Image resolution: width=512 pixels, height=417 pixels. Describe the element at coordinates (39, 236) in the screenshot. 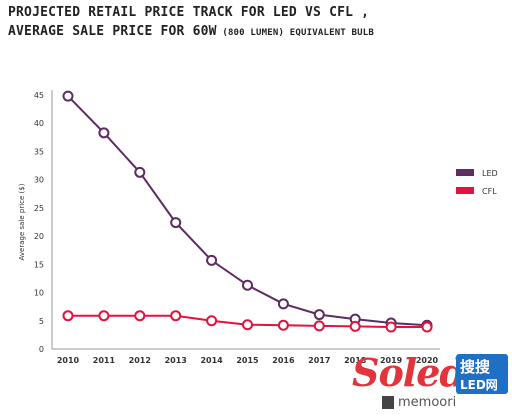

I see `y-tick-label: 20` at that location.